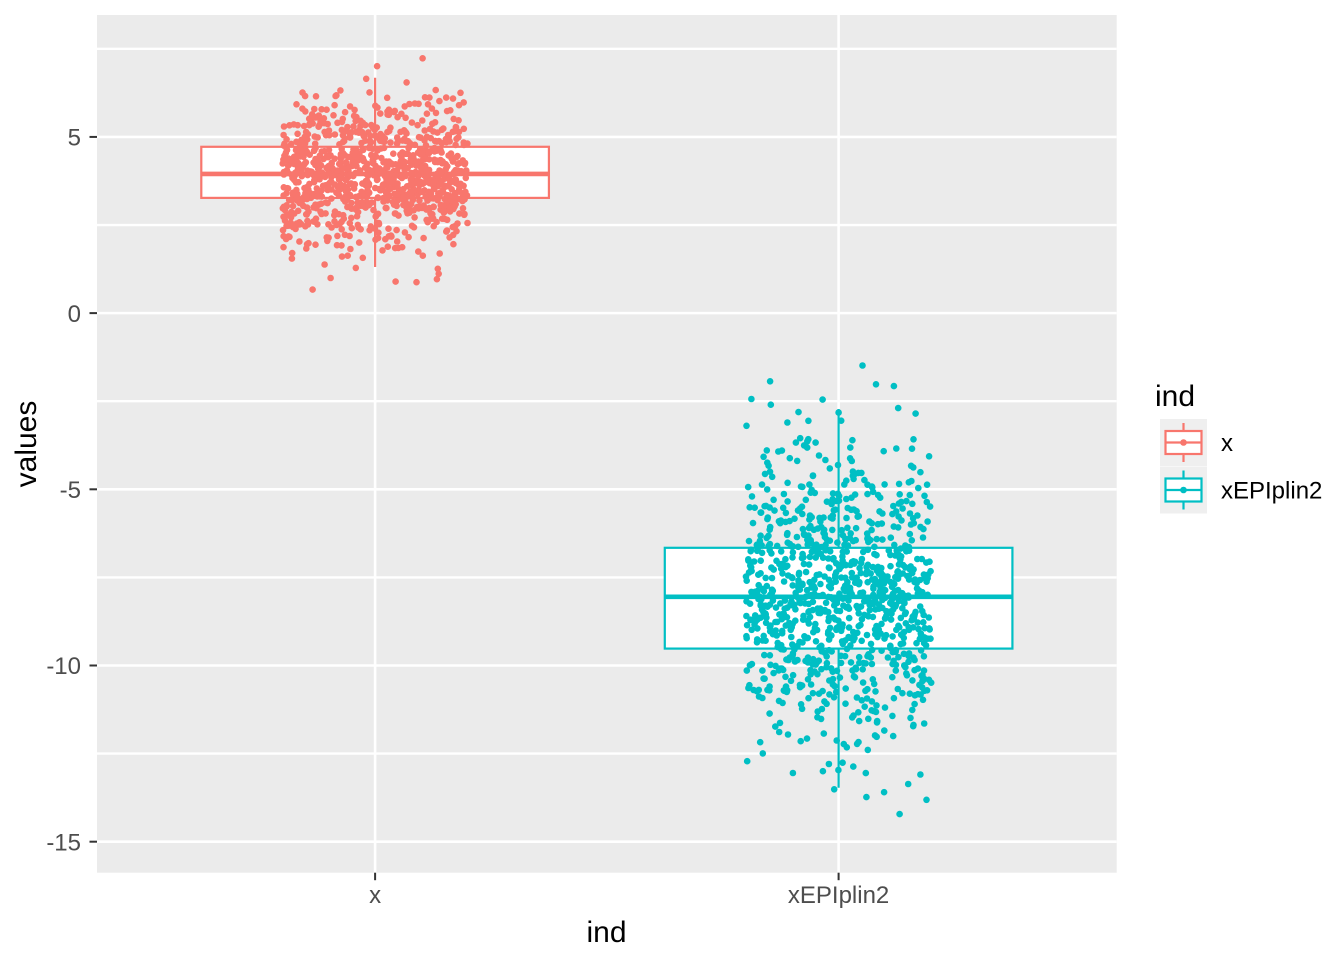  Describe the element at coordinates (1183, 442) in the screenshot. I see `boxplot-legend-glyph-icon` at that location.